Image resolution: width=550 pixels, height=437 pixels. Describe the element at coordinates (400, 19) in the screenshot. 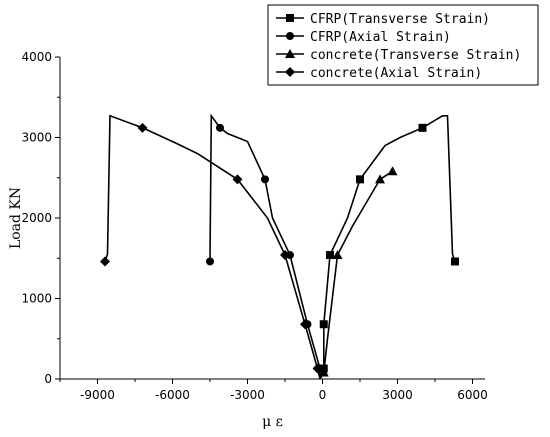

I see `legend-label: CFRP(Transverse Strain)` at that location.